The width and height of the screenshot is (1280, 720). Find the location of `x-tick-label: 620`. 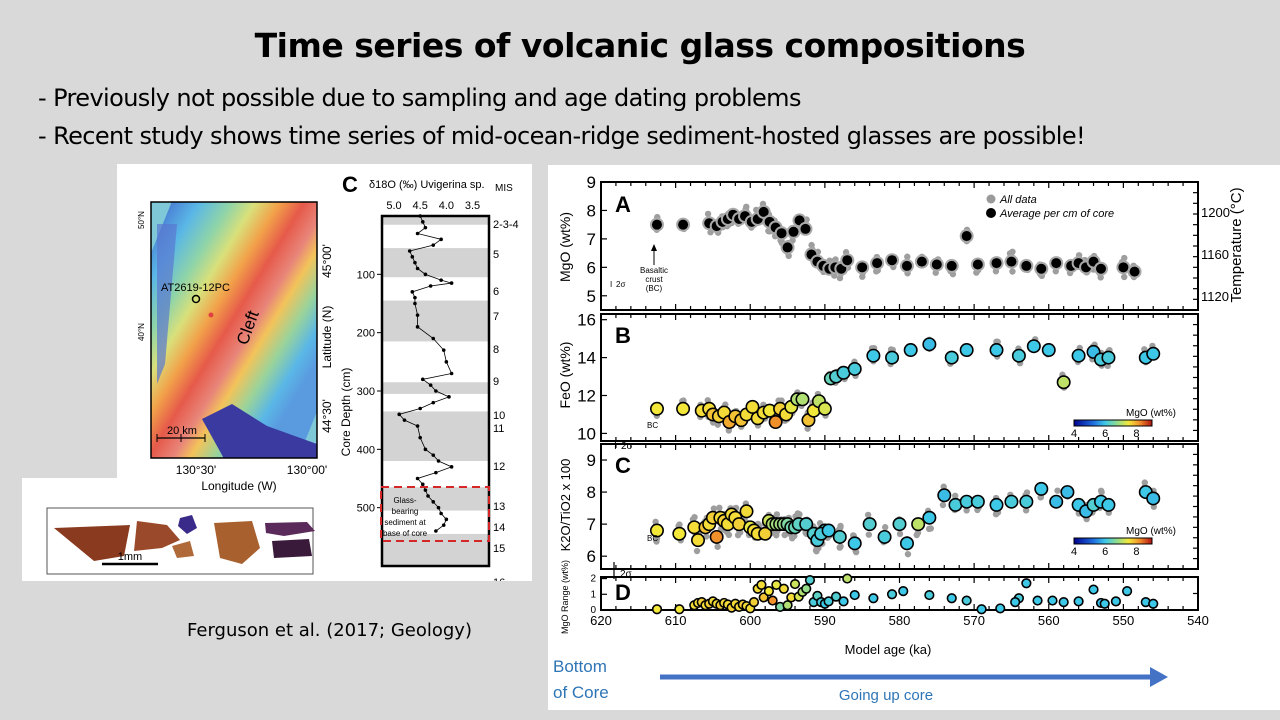

x-tick-label: 620 is located at coordinates (601, 620).